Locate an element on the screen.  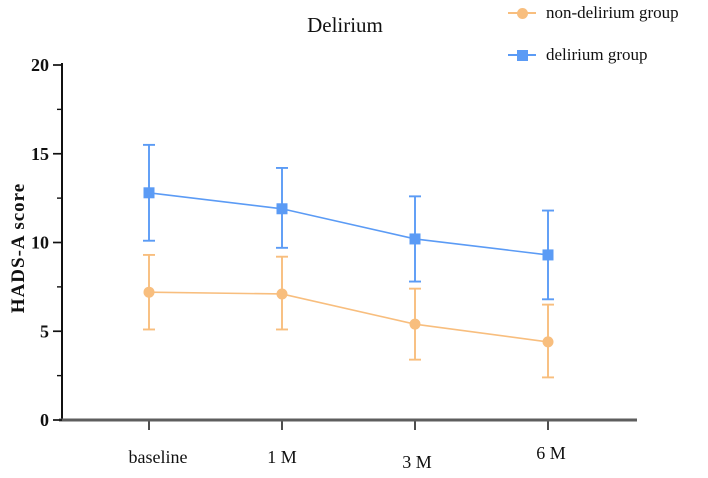
y-tick-label: 15 is located at coordinates (40, 154).